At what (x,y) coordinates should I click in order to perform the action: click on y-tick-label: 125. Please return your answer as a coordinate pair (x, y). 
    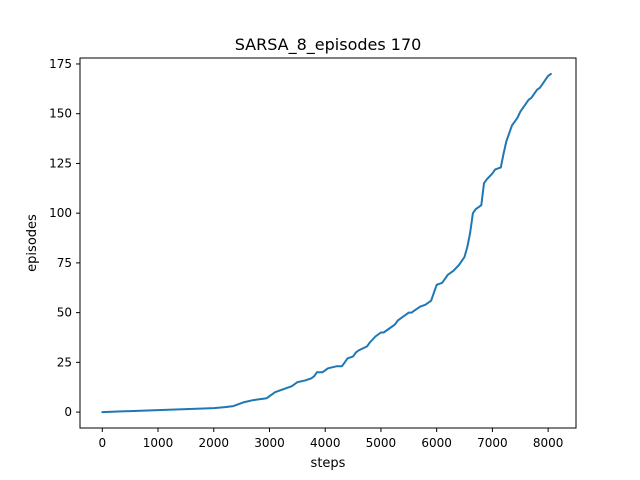
    Looking at the image, I should click on (60, 163).